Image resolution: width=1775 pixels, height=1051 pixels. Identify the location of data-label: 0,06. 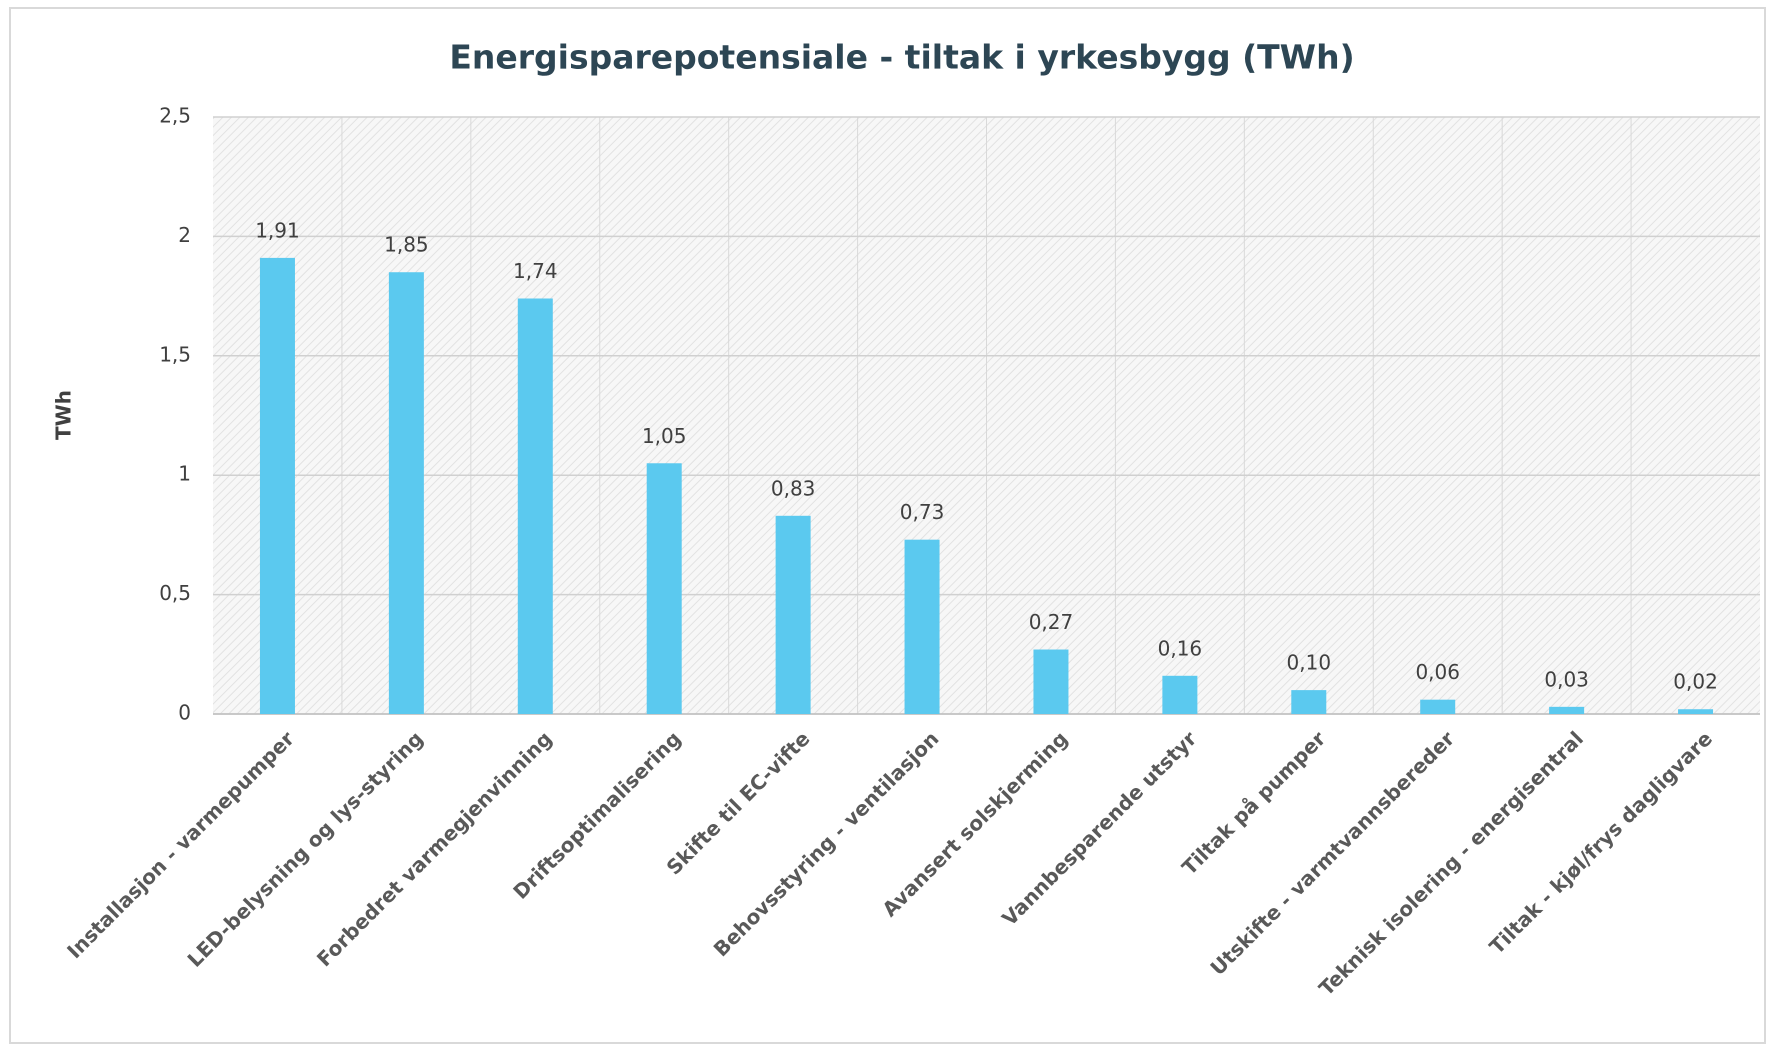
(1437, 672).